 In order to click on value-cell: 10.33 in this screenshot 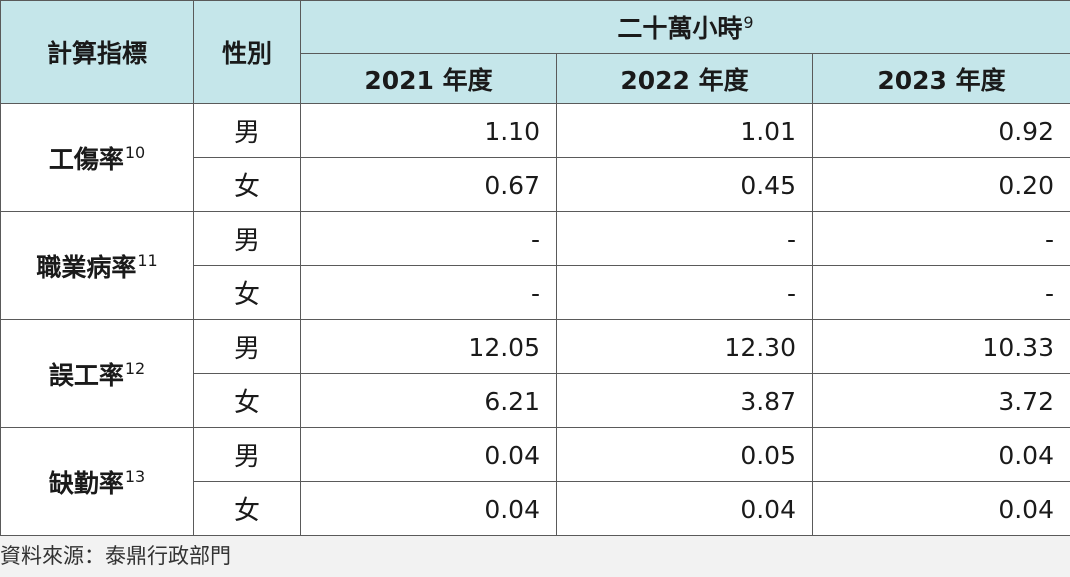, I will do `click(941, 346)`.